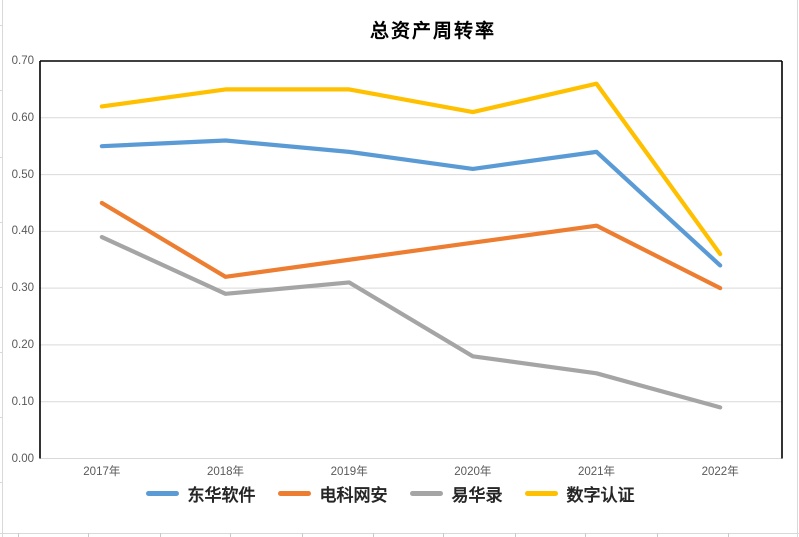  What do you see at coordinates (22, 288) in the screenshot?
I see `y-tick-label: 0.30` at bounding box center [22, 288].